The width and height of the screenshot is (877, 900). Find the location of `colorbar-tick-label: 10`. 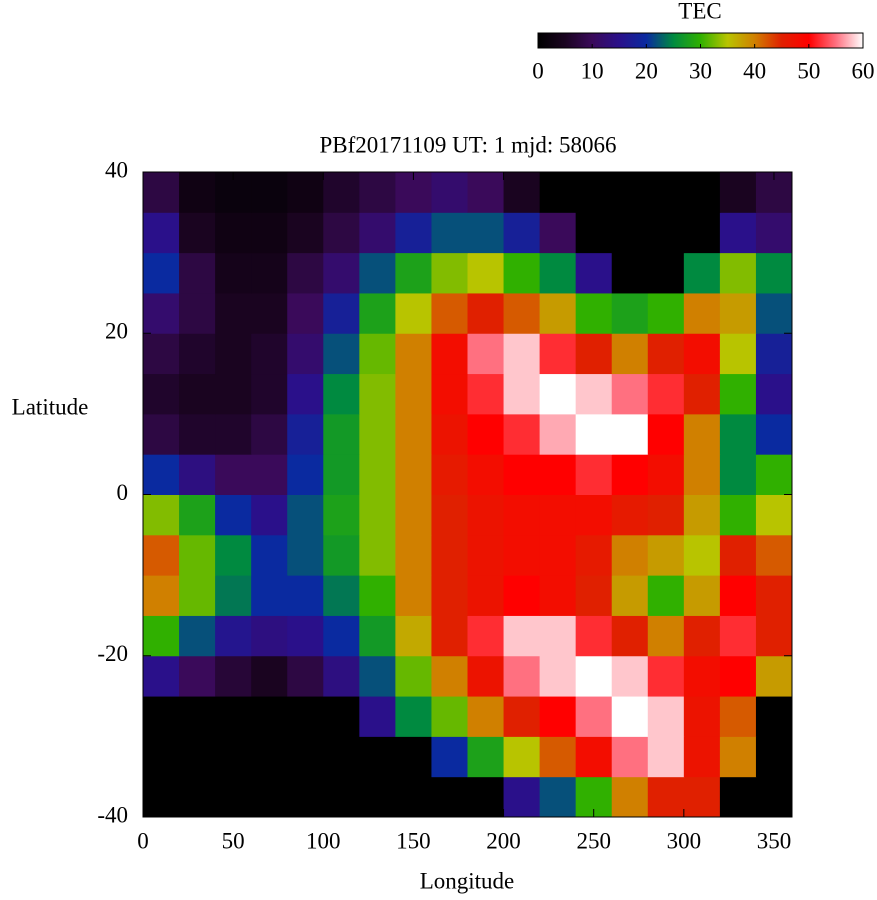

colorbar-tick-label: 10 is located at coordinates (592, 70).